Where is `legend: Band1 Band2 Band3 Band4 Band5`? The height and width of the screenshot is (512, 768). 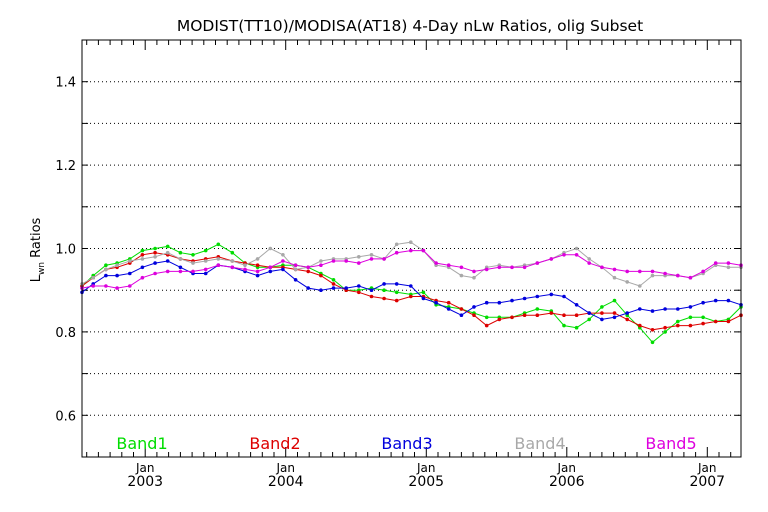 legend: Band1 Band2 Band3 Band4 Band5 is located at coordinates (406, 443).